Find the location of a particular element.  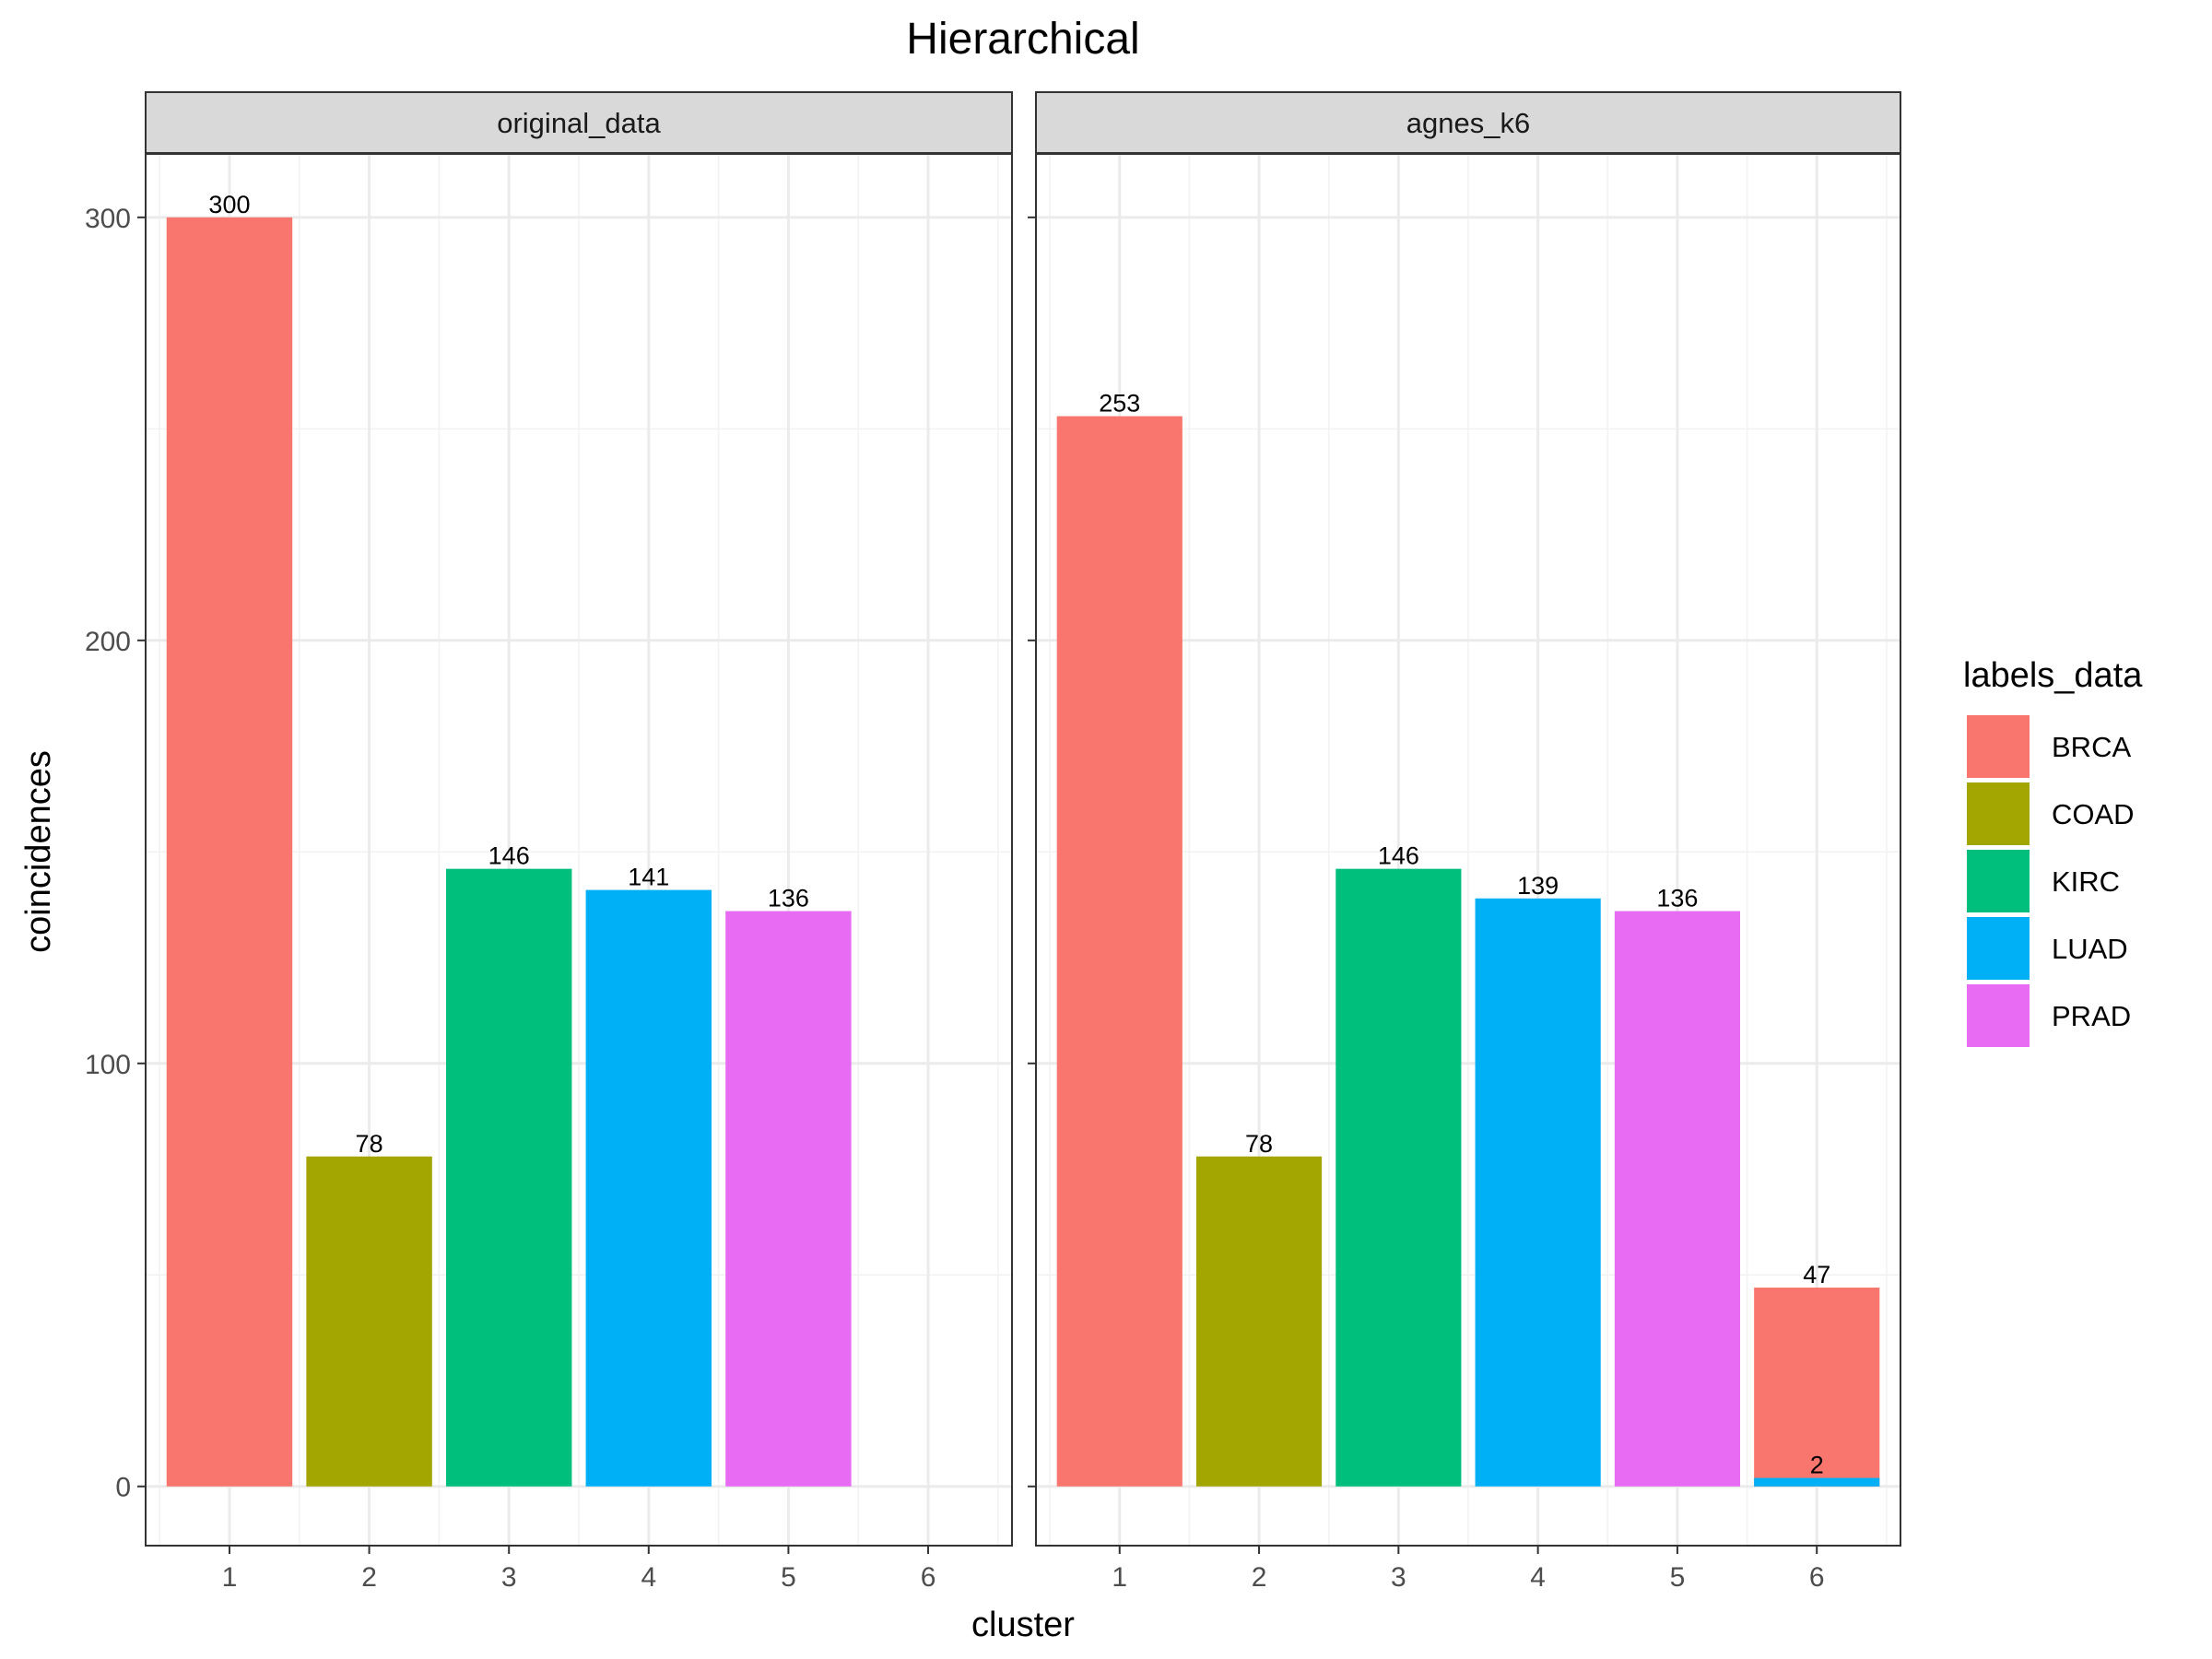

legend-item-coad: COAD is located at coordinates (2051, 813).